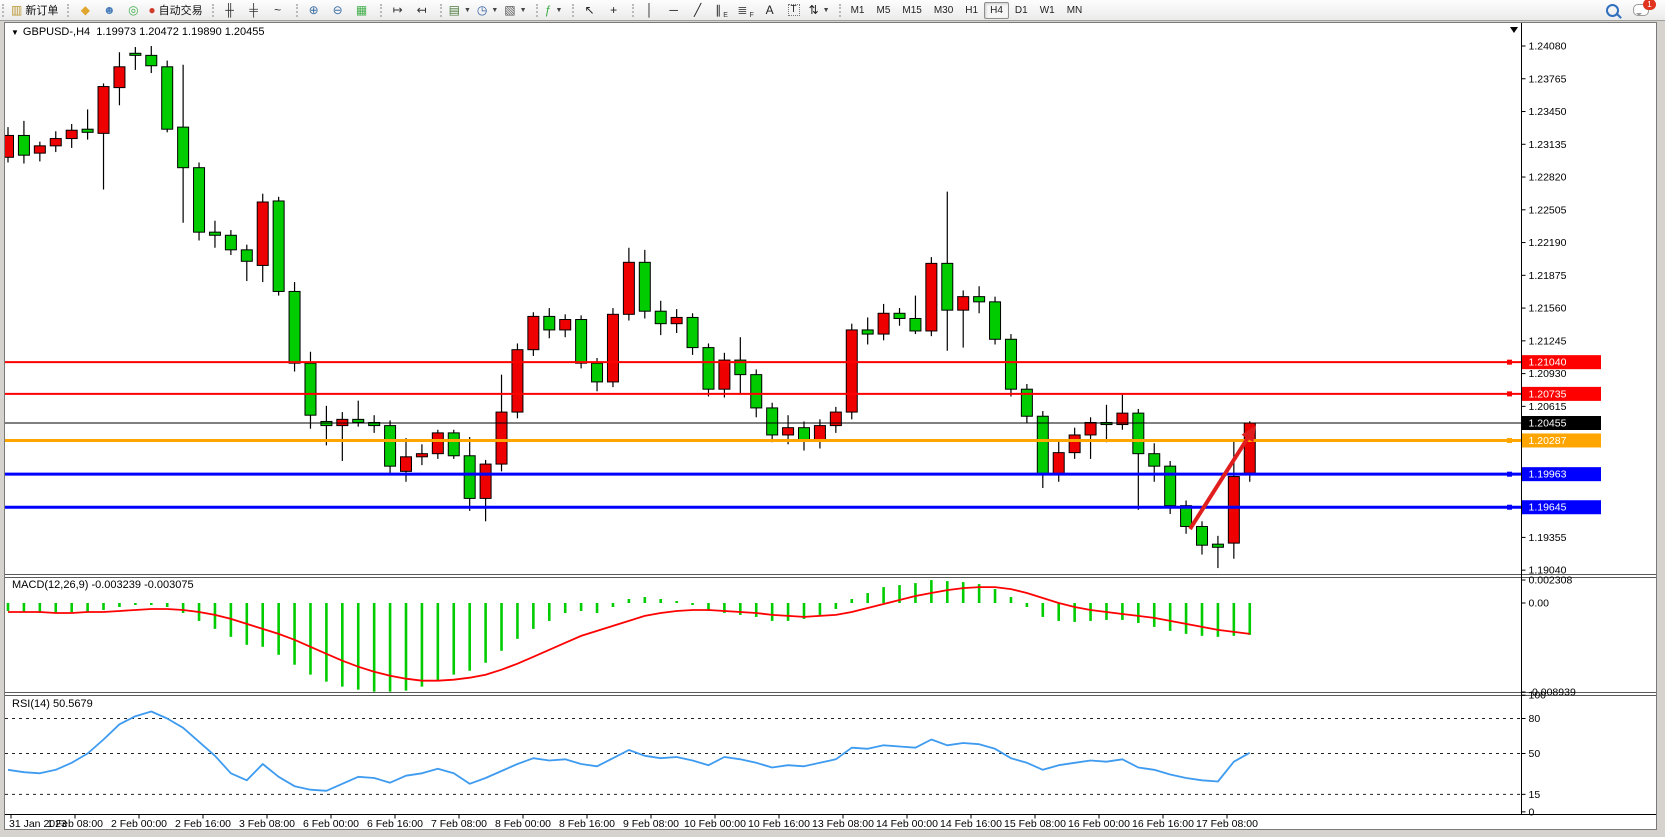  I want to click on price-badge-label: 1.20455, so click(1548, 424).